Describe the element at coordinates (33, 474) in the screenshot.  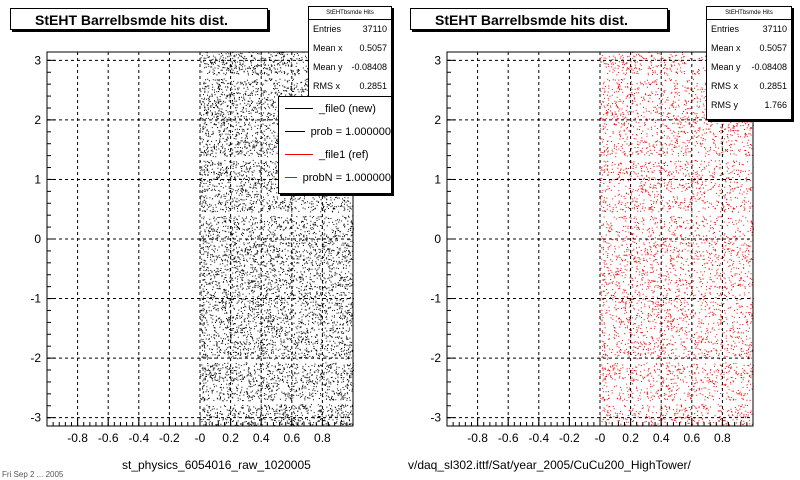
I see `timestamp: Fri Sep 2 ... 2005` at that location.